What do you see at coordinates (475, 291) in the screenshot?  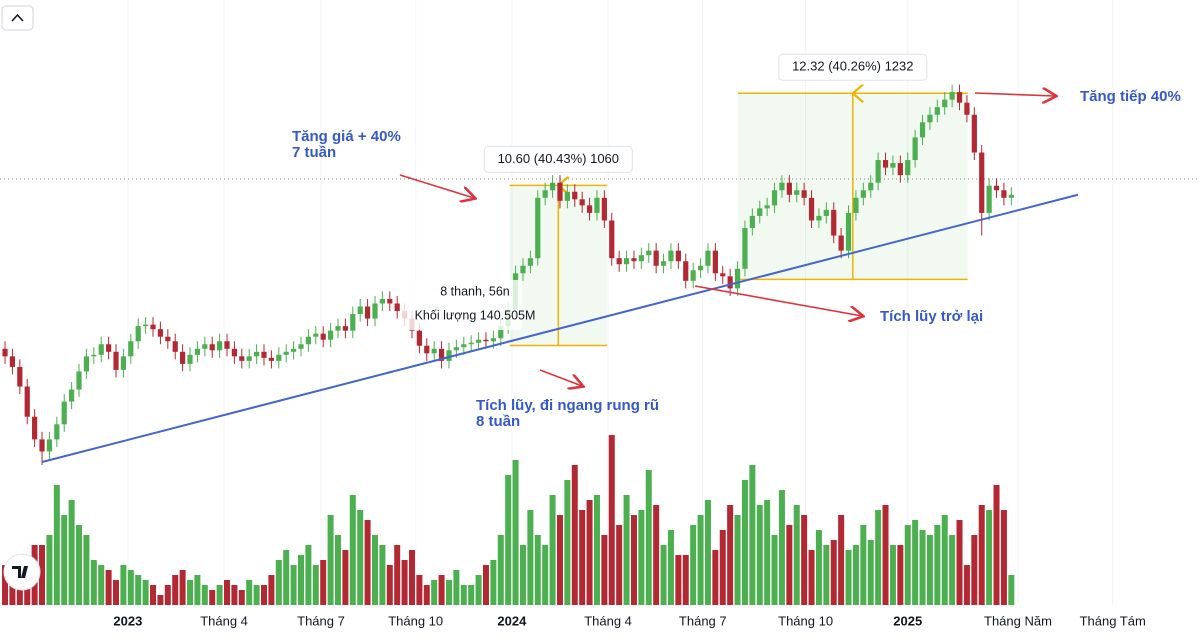 I see `tooltip-text: 8 thanh, 56n` at bounding box center [475, 291].